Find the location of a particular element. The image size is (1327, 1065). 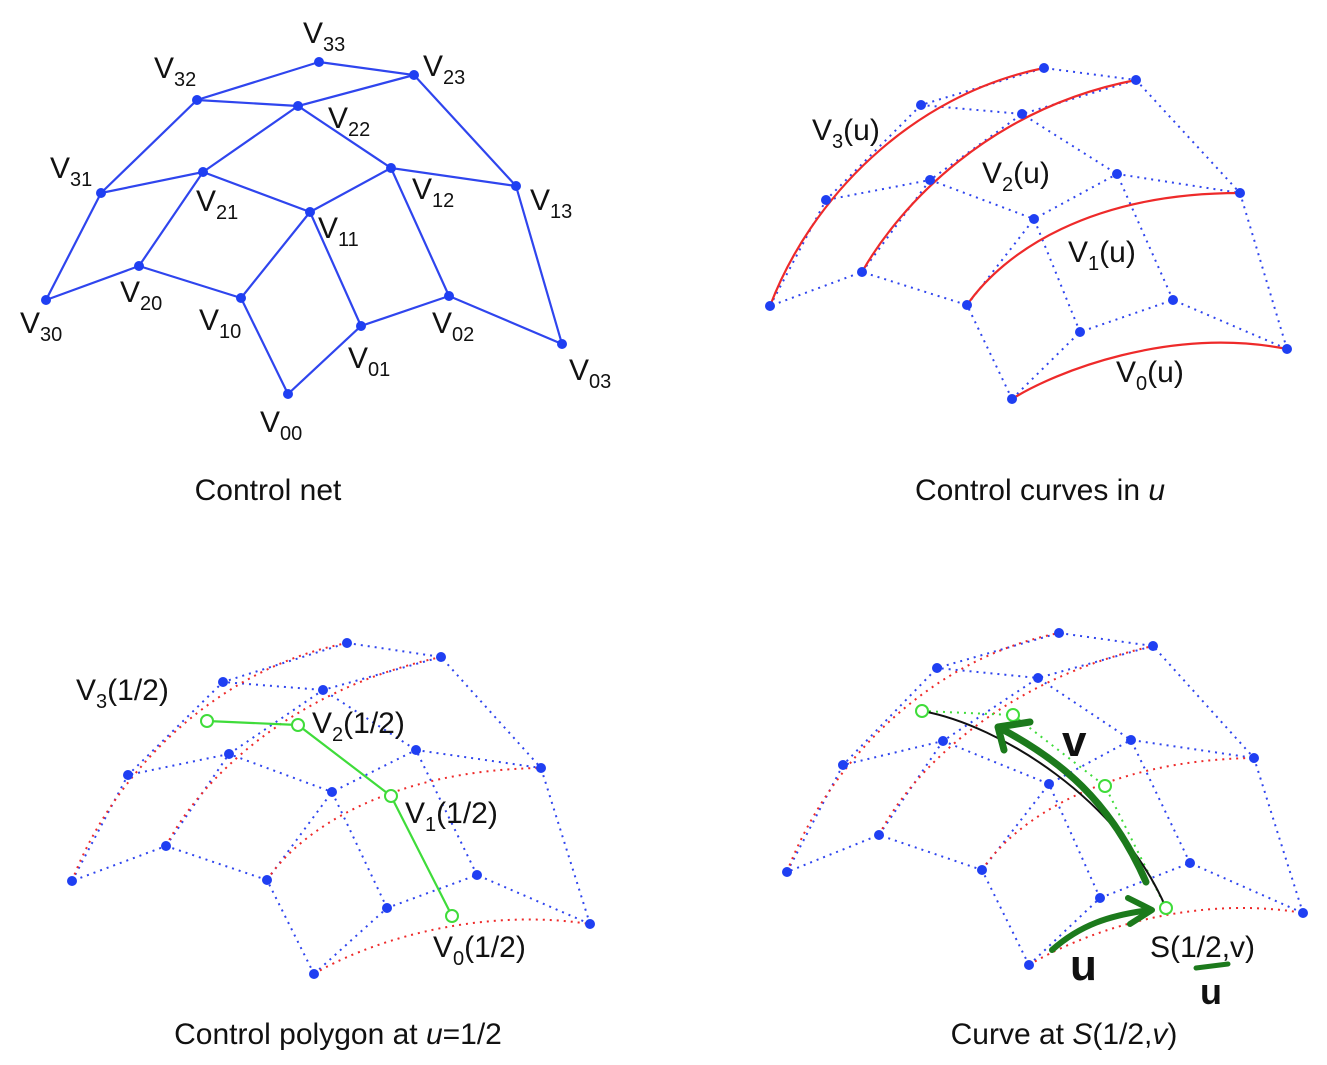

label-V12: V12 is located at coordinates (433, 192).